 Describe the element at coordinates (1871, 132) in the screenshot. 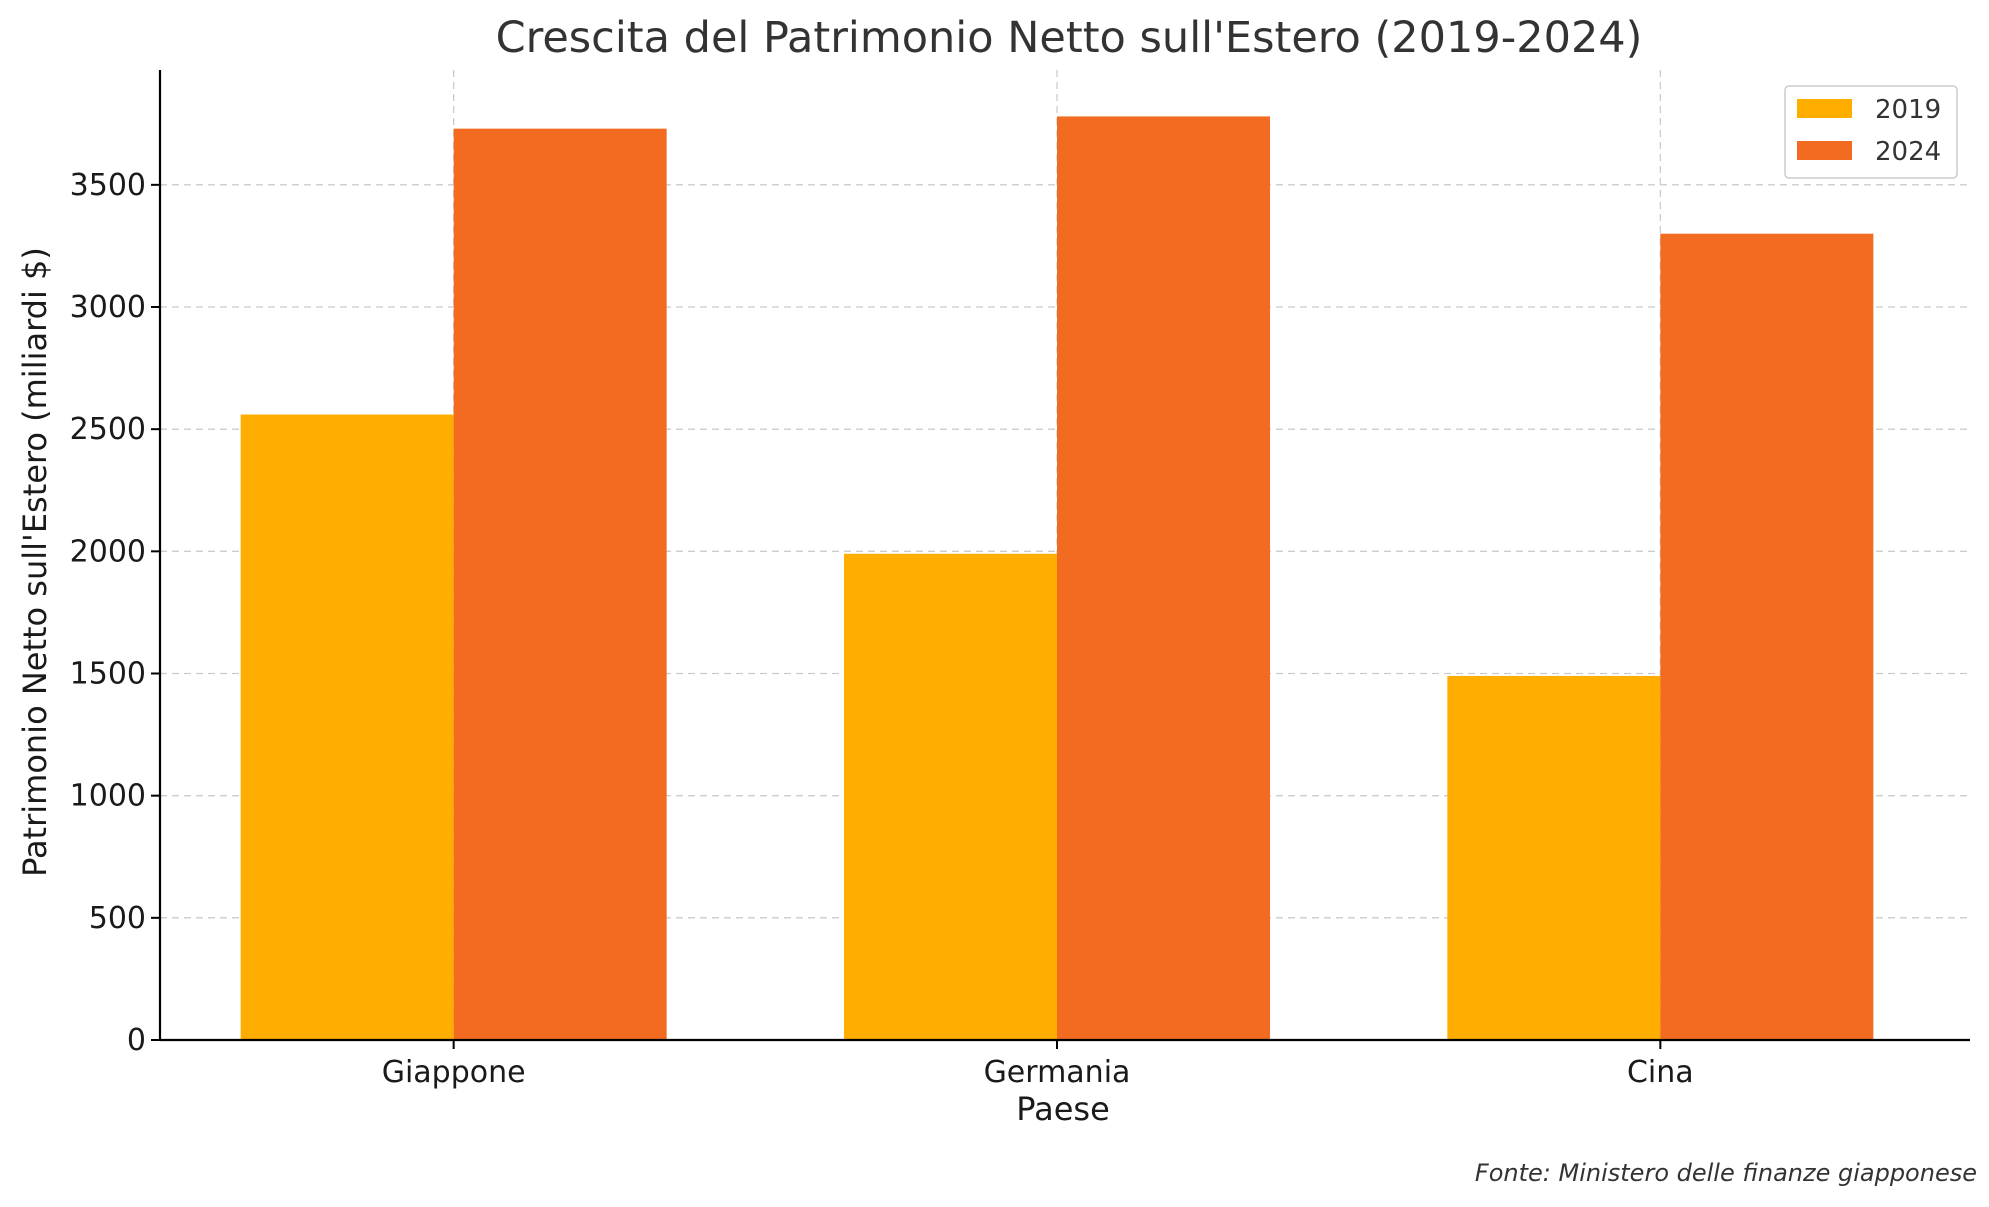

I see `legend: 2019 2024` at that location.